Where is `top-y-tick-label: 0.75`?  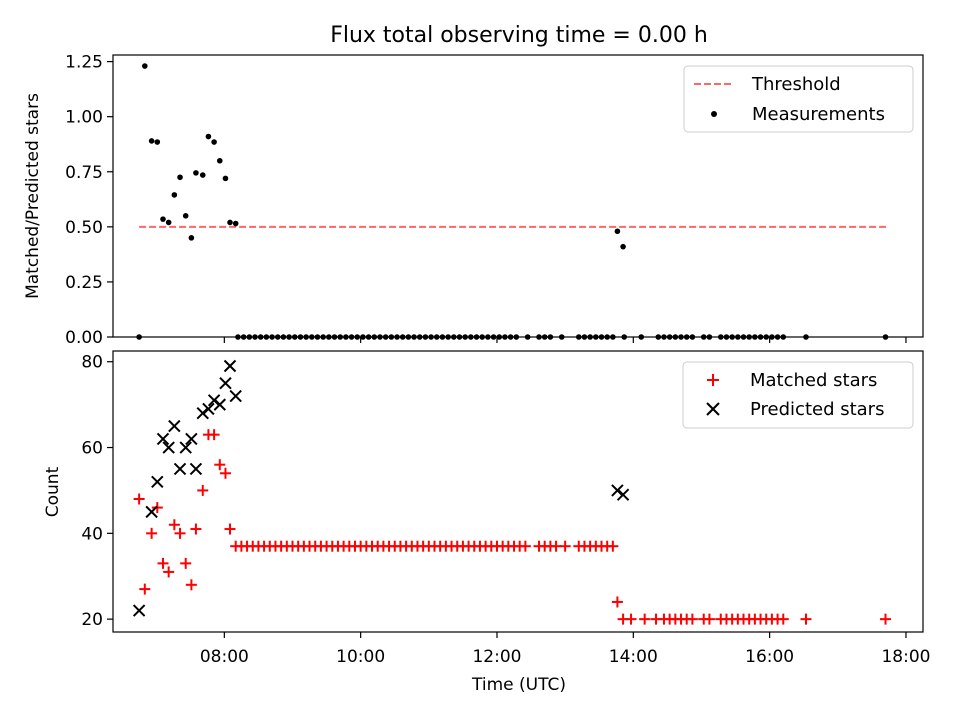 top-y-tick-label: 0.75 is located at coordinates (84, 173).